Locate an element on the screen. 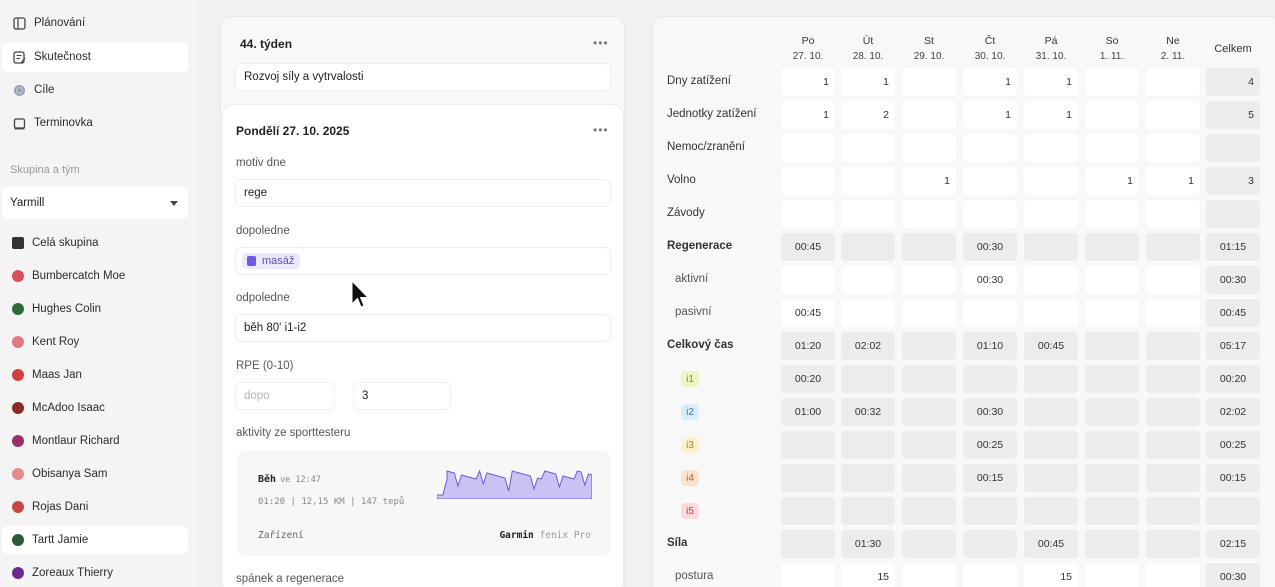 The height and width of the screenshot is (587, 1275). nav-item-planning: Plánování is located at coordinates (95, 23).